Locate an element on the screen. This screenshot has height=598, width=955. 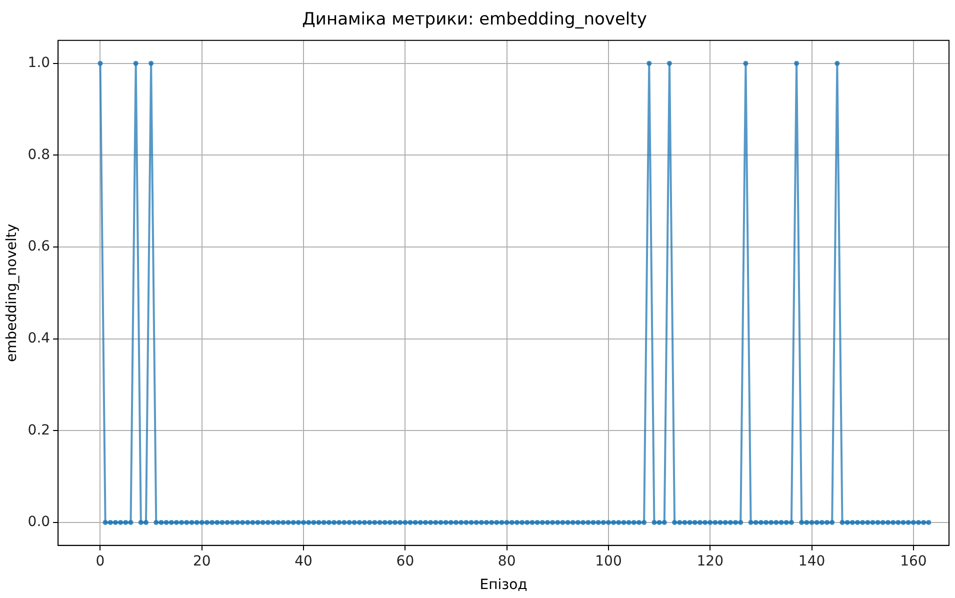
x-tick-label: 20 is located at coordinates (201, 561).